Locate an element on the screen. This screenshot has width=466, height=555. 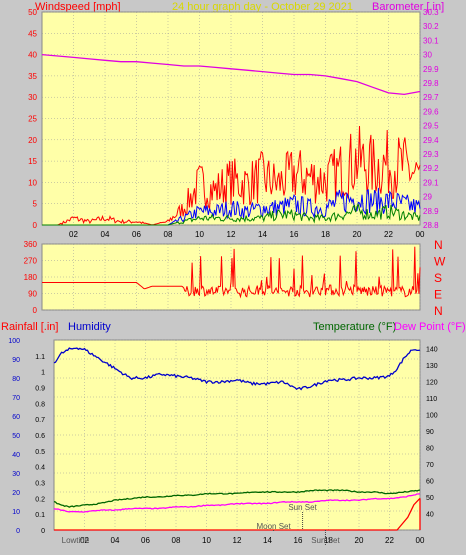
humidity-tick-label: 10 is located at coordinates (16, 512).